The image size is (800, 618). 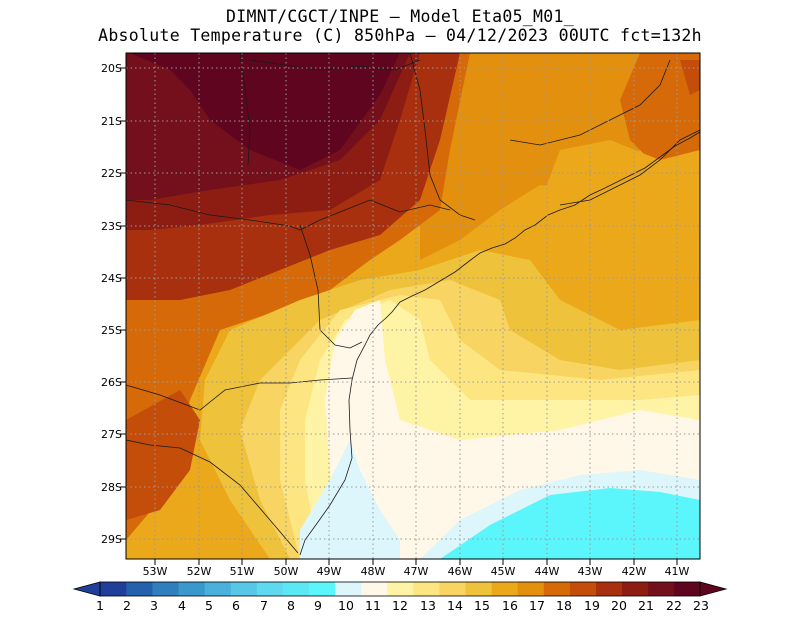 What do you see at coordinates (646, 605) in the screenshot?
I see `colorbar-label: 21` at bounding box center [646, 605].